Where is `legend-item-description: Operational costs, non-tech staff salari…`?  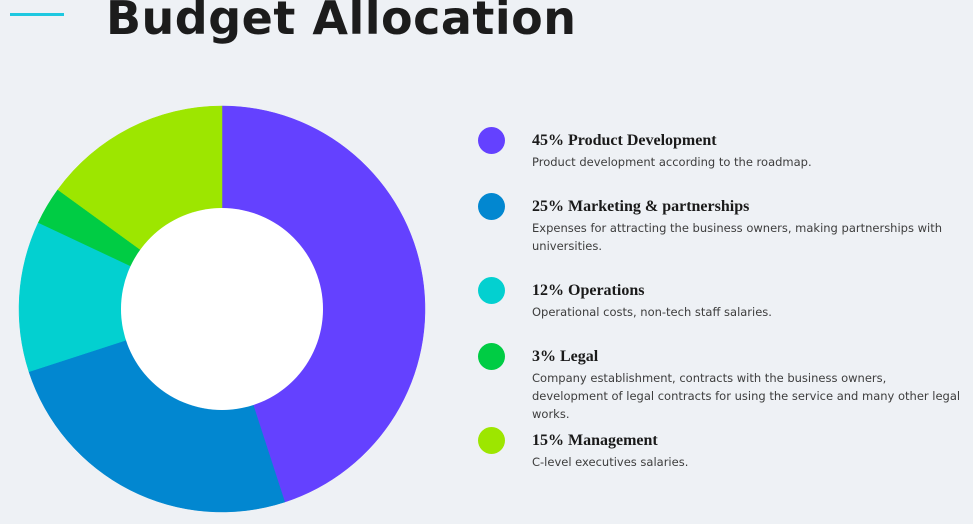 legend-item-description: Operational costs, non-tech staff salari… is located at coordinates (652, 312).